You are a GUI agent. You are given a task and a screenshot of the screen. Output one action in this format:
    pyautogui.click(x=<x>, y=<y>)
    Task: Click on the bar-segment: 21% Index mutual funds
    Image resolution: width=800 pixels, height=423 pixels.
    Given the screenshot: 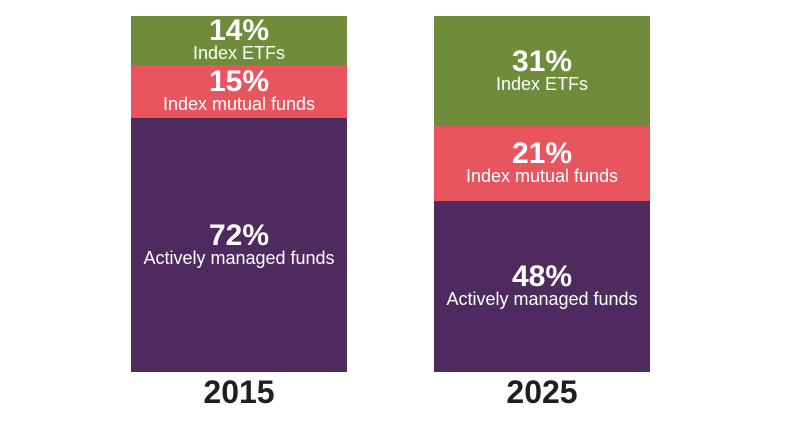 What is the action you would take?
    pyautogui.click(x=542, y=164)
    